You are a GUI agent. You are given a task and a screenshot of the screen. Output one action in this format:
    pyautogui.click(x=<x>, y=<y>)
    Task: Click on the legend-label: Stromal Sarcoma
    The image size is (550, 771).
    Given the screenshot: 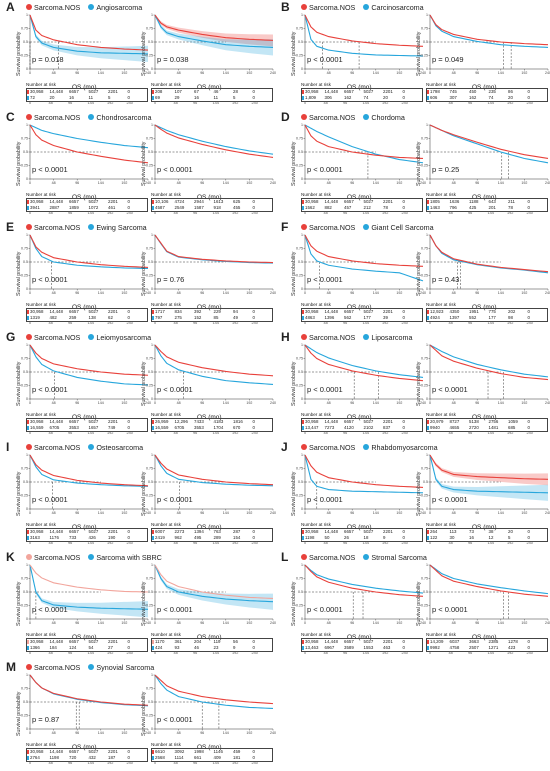 What is the action you would take?
    pyautogui.click(x=399, y=557)
    